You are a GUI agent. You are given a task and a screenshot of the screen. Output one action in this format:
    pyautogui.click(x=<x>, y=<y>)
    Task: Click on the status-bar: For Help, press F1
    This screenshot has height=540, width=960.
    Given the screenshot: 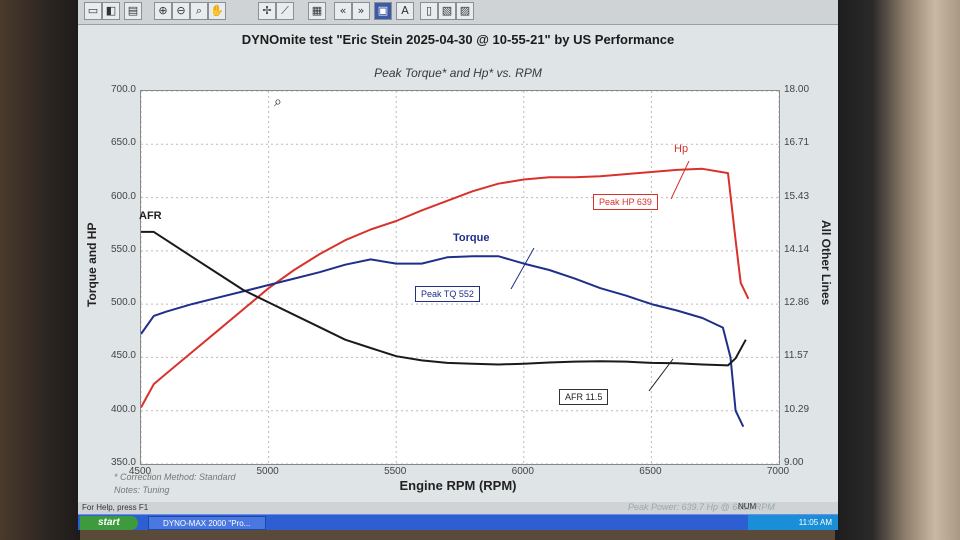 What is the action you would take?
    pyautogui.click(x=458, y=508)
    